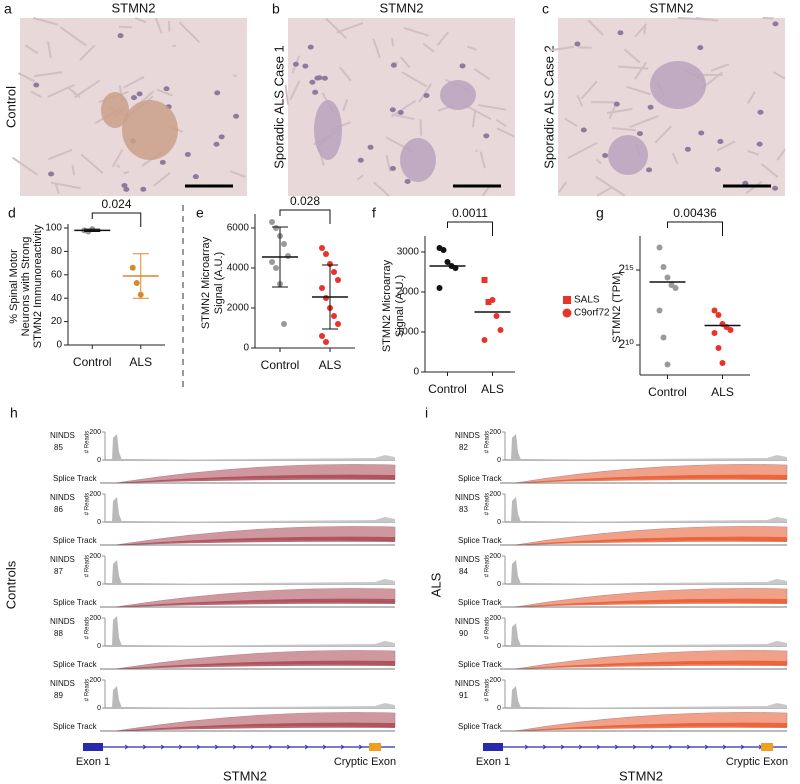  What do you see at coordinates (58, 633) in the screenshot?
I see `sample-id: 88` at bounding box center [58, 633].